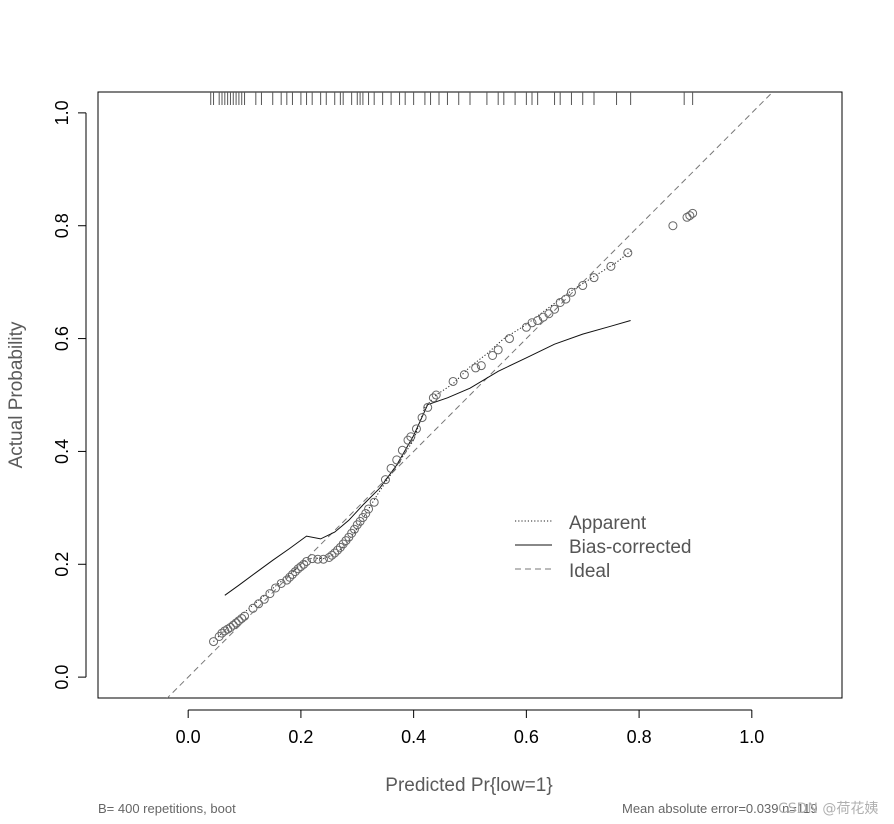 Image resolution: width=894 pixels, height=824 pixels. Describe the element at coordinates (639, 737) in the screenshot. I see `x-tick-label: 0.8` at that location.